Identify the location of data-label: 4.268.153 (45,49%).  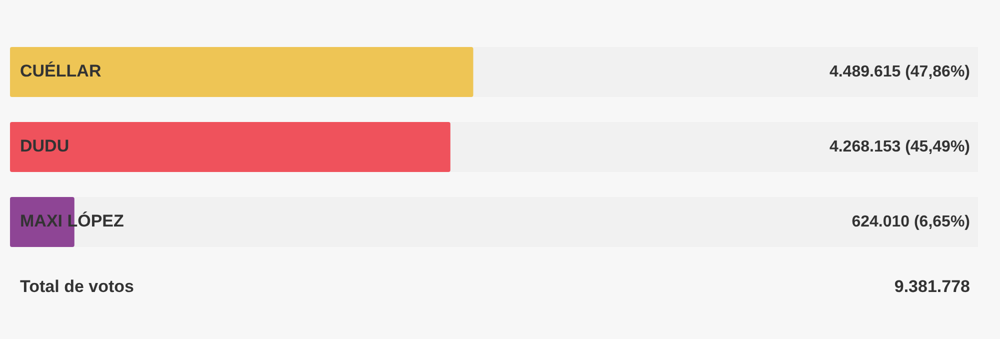
(899, 147).